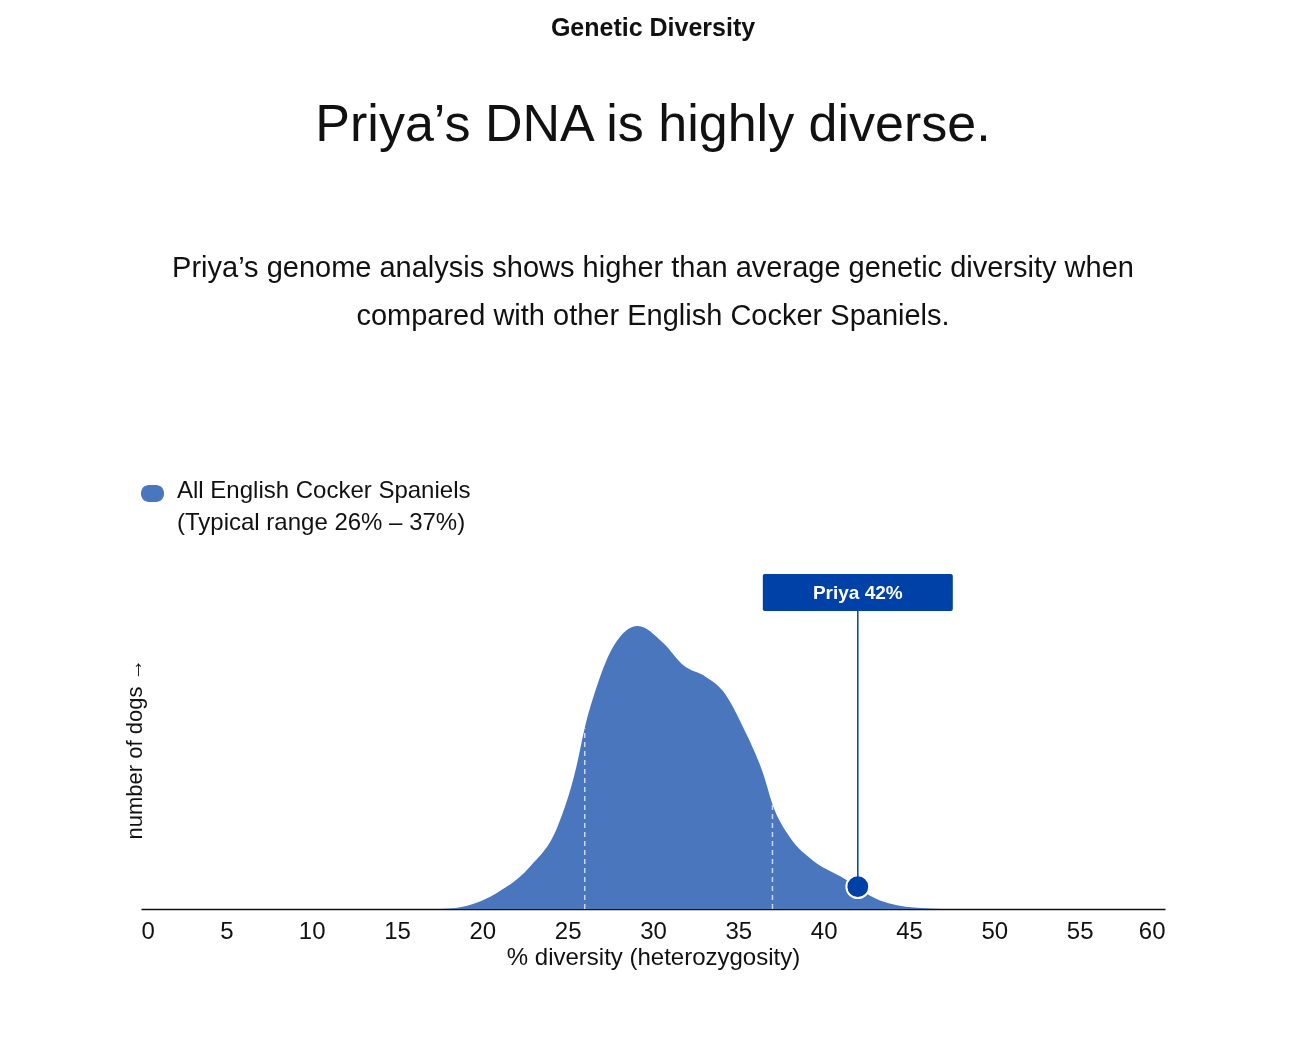 This screenshot has height=1044, width=1293. What do you see at coordinates (227, 930) in the screenshot?
I see `x-tick-label: 5` at bounding box center [227, 930].